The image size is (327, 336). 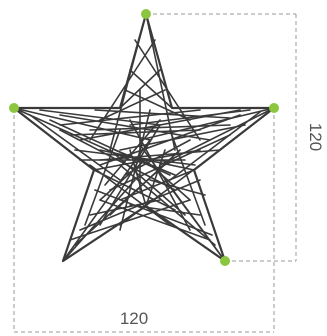 What do you see at coordinates (225, 261) in the screenshot?
I see `anchor-point-bottom-right` at bounding box center [225, 261].